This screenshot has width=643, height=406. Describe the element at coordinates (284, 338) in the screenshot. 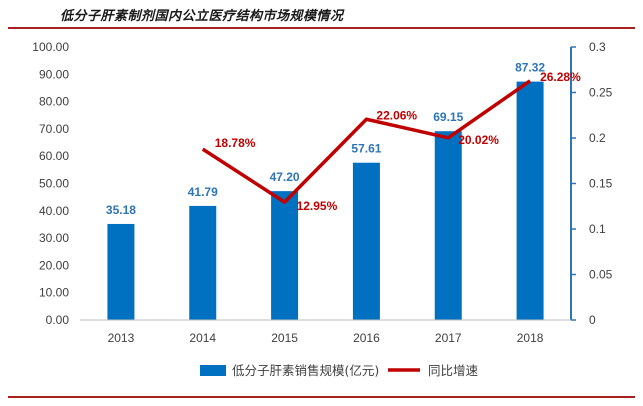

I see `x-tick-label: 2015` at that location.